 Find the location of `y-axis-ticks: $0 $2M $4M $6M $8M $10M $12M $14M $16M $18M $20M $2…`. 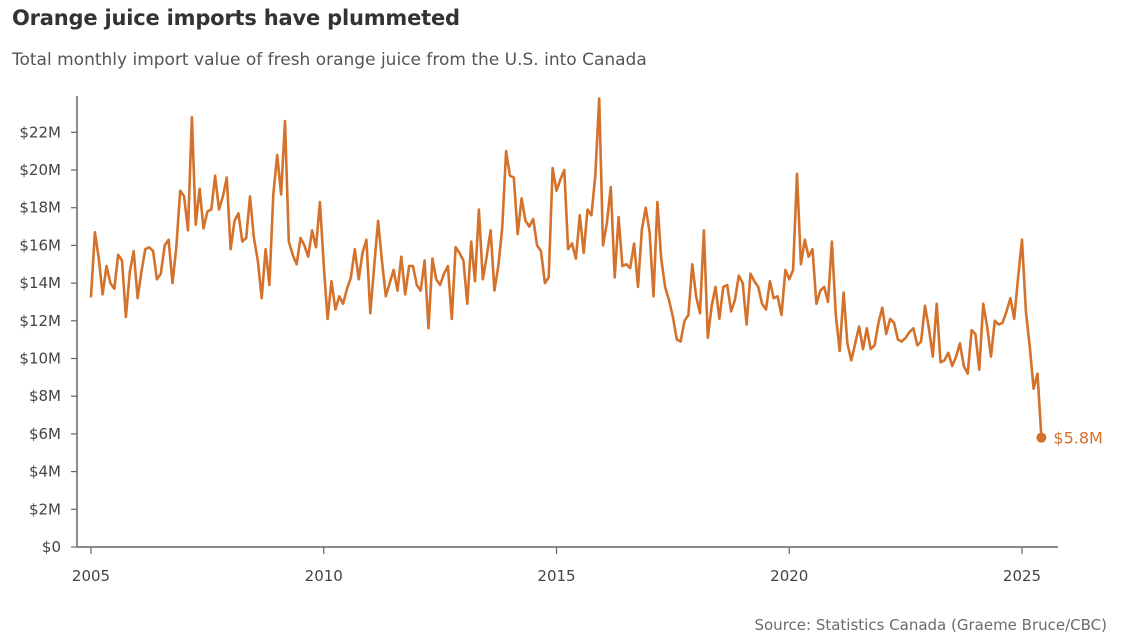

y-axis-ticks: $0 $2M $4M $6M $8M $10M $12M $14M $16M $18M $20M $2… is located at coordinates (48, 339).